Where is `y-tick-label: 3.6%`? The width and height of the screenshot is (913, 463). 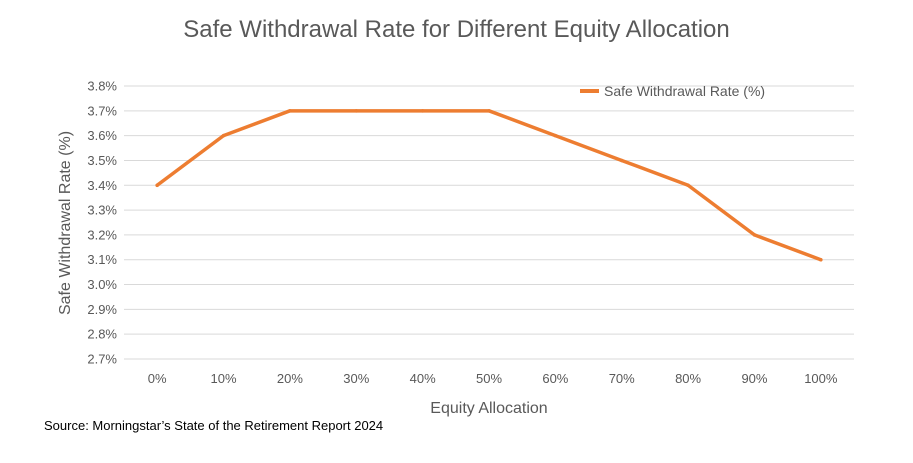
y-tick-label: 3.6% is located at coordinates (102, 135).